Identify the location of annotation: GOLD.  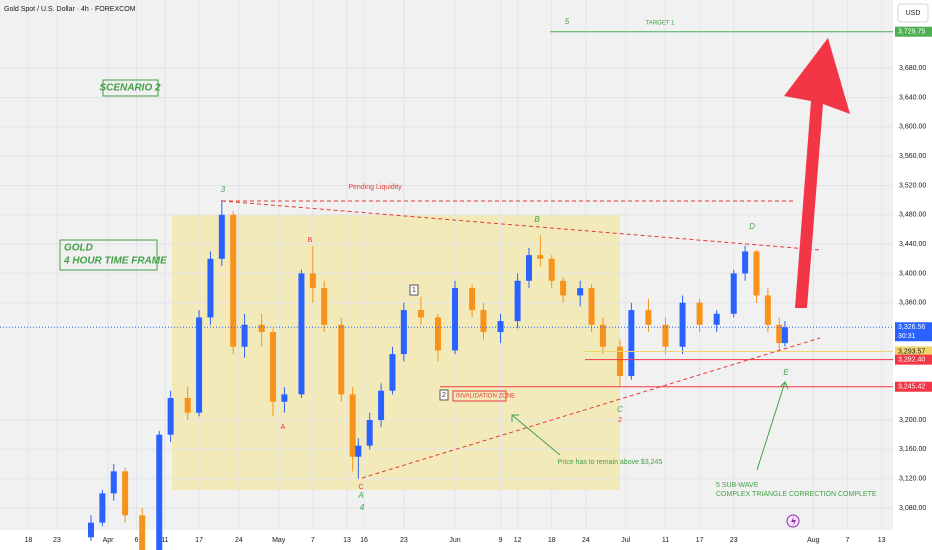
(78, 248).